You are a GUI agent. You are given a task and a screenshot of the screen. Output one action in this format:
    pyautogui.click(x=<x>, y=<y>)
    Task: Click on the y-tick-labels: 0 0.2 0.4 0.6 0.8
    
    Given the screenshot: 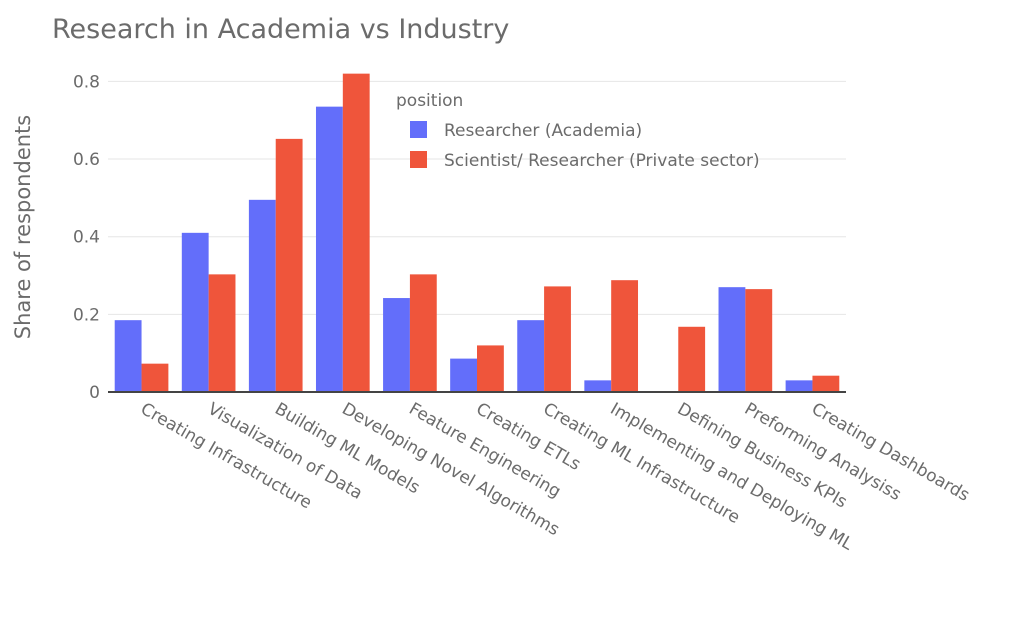 What is the action you would take?
    pyautogui.click(x=86, y=237)
    